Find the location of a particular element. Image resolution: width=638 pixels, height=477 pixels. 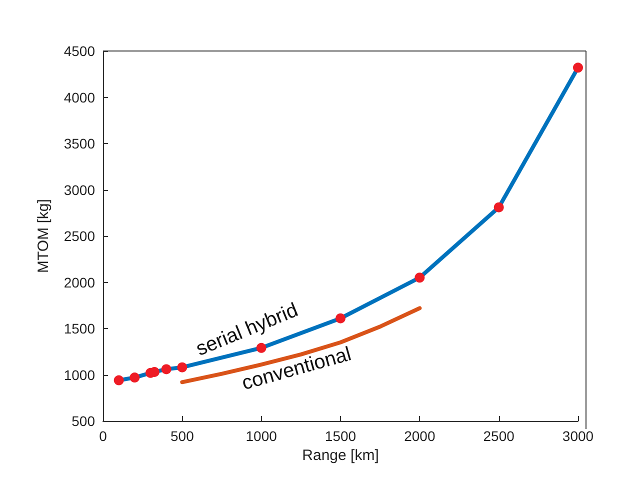

y-axis-title: MTOM [kg] is located at coordinates (43, 236).